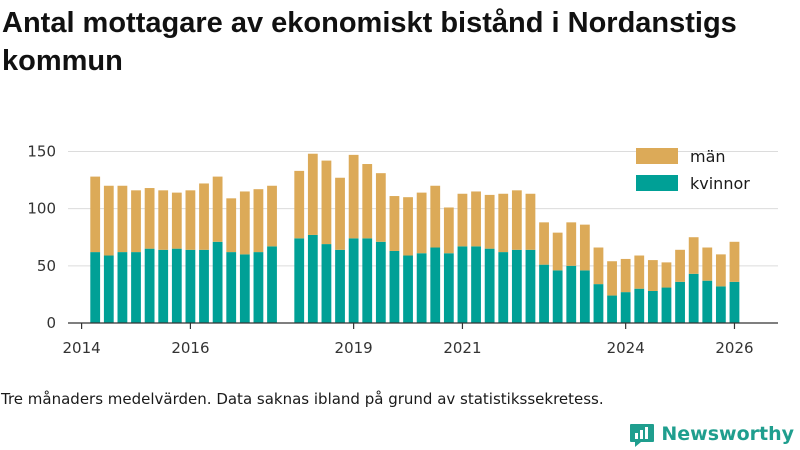 The width and height of the screenshot is (800, 450). I want to click on x-tick-label: 2021, so click(462, 348).